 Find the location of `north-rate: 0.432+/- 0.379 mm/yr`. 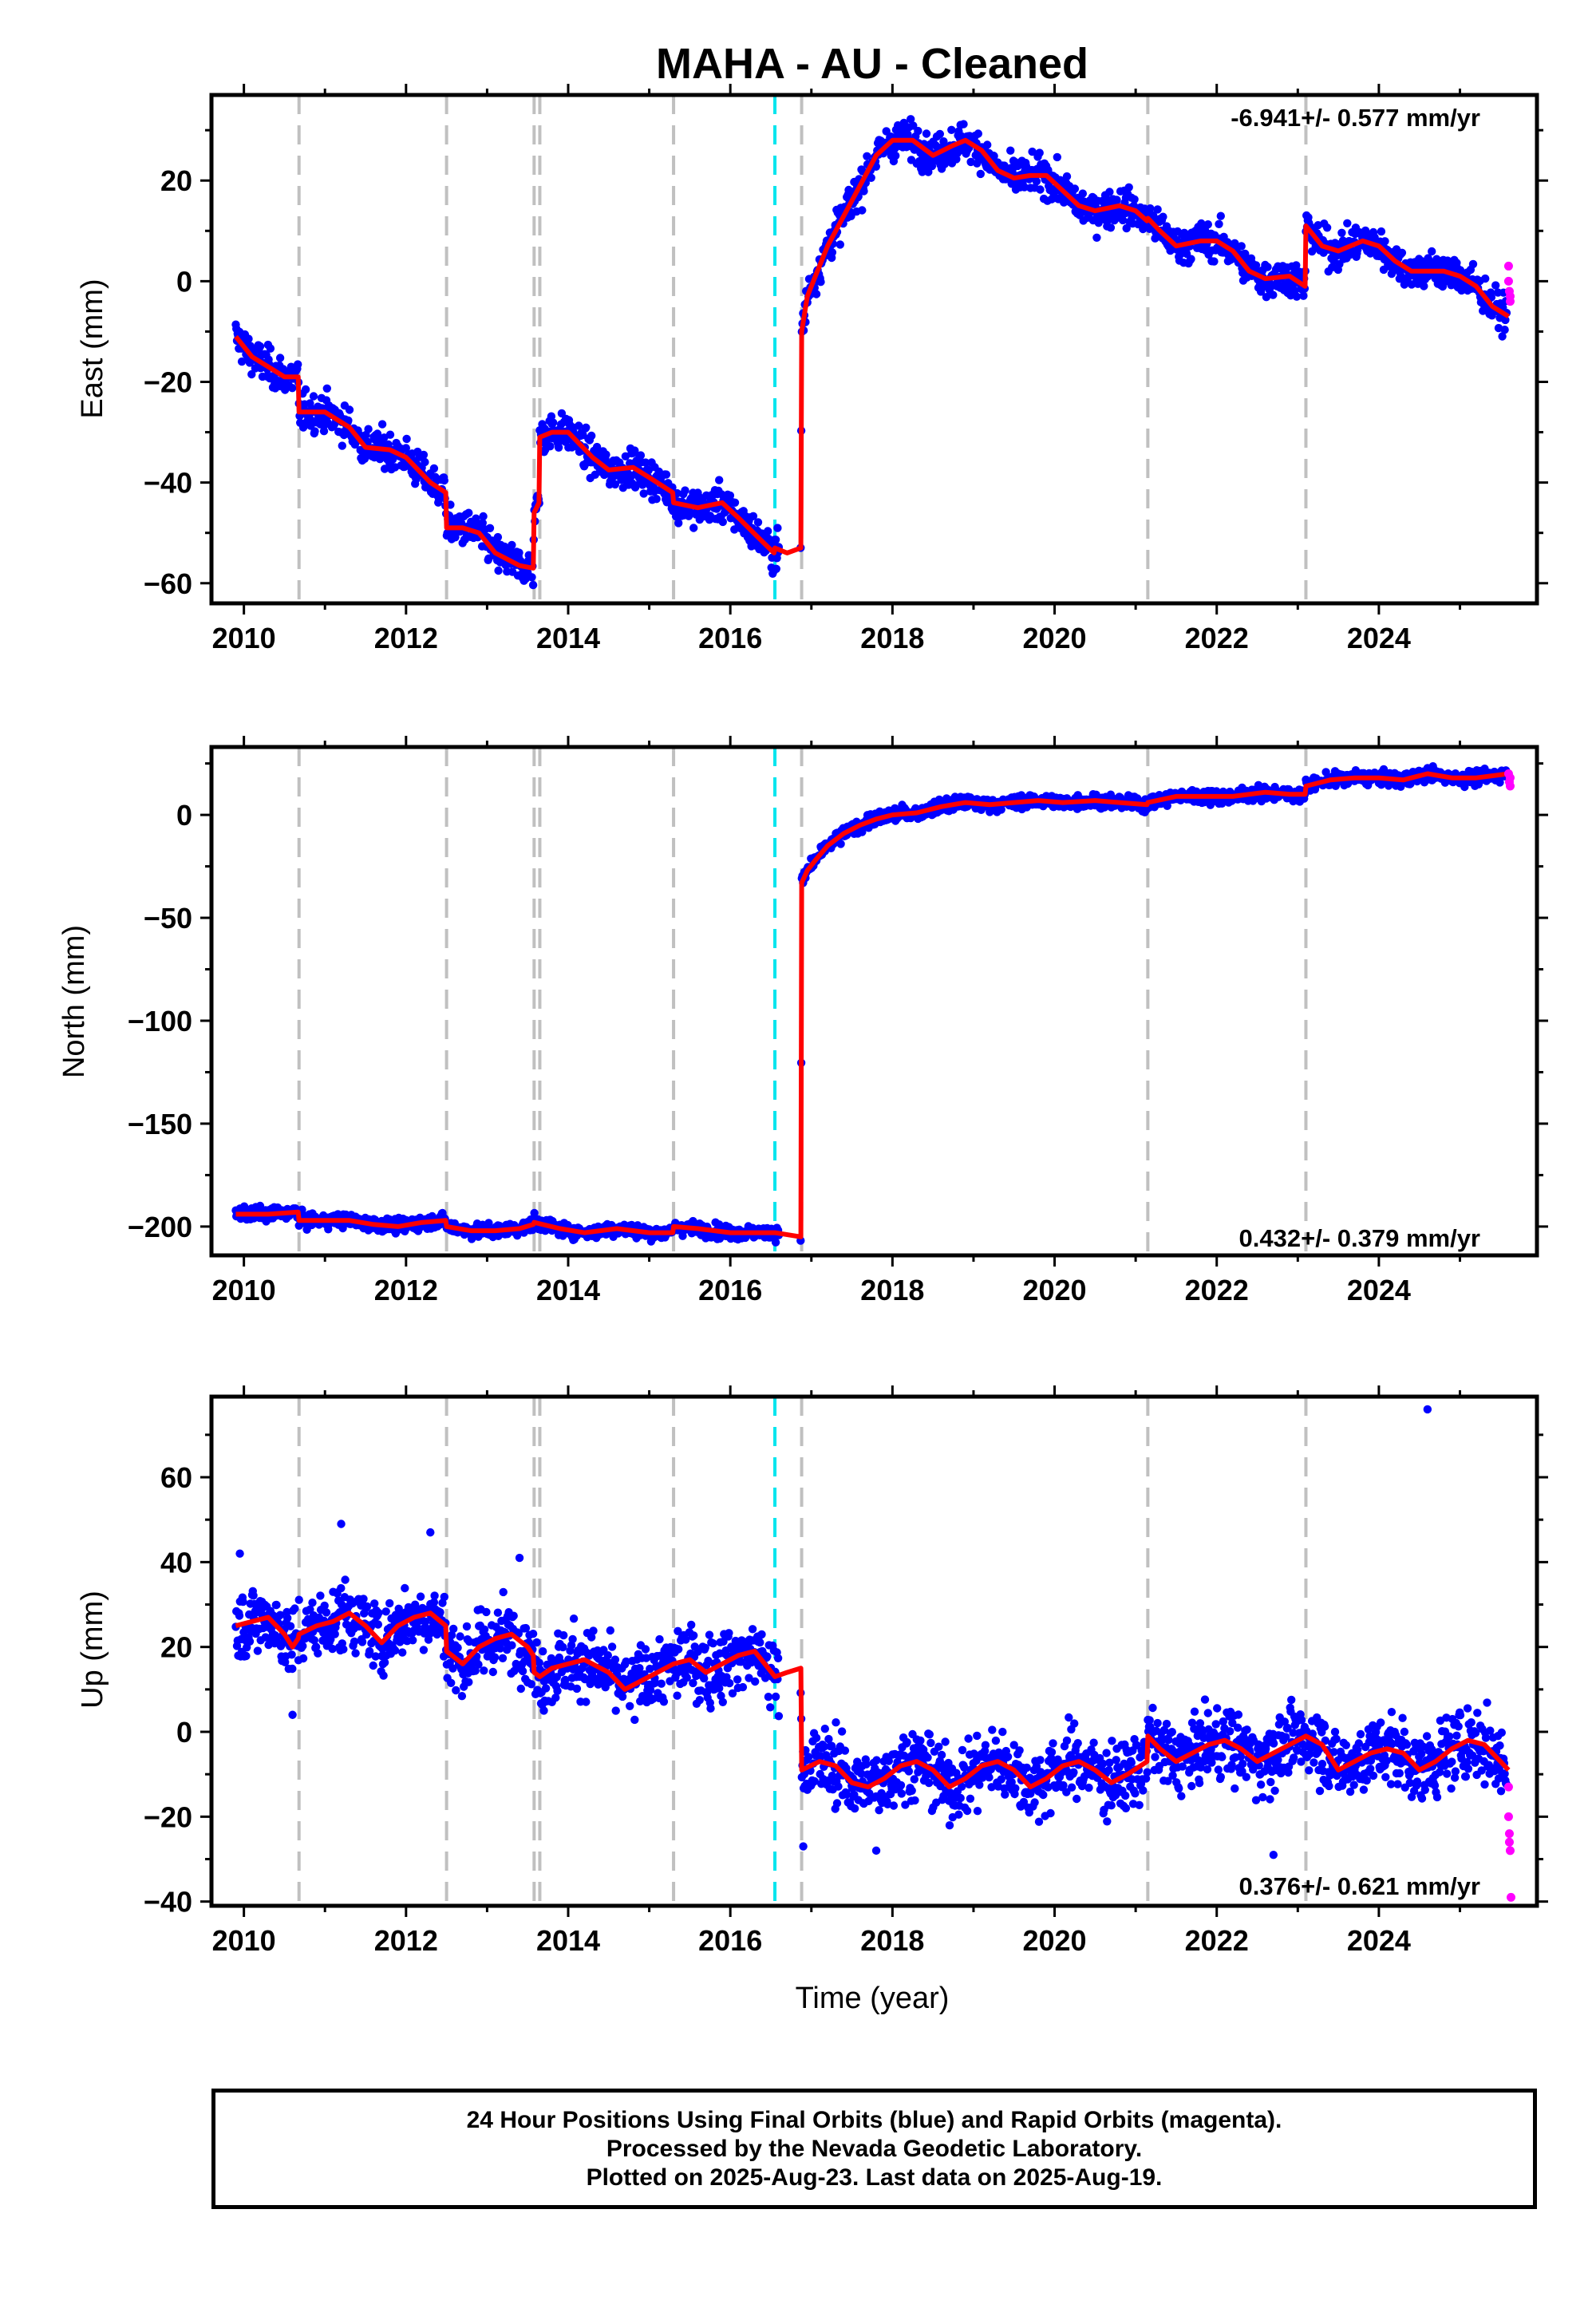

north-rate: 0.432+/- 0.379 mm/yr is located at coordinates (1359, 1238).